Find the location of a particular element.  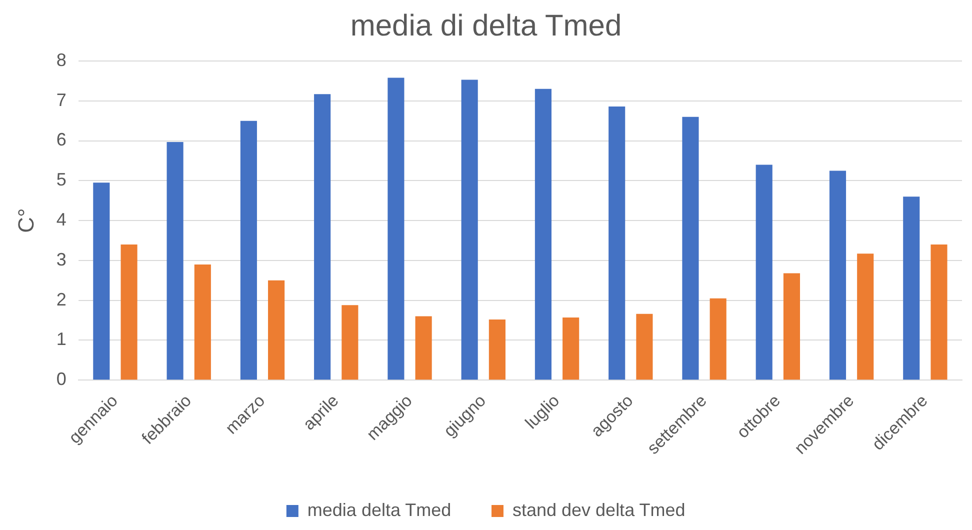

y-tick-label: 3 is located at coordinates (61, 259).